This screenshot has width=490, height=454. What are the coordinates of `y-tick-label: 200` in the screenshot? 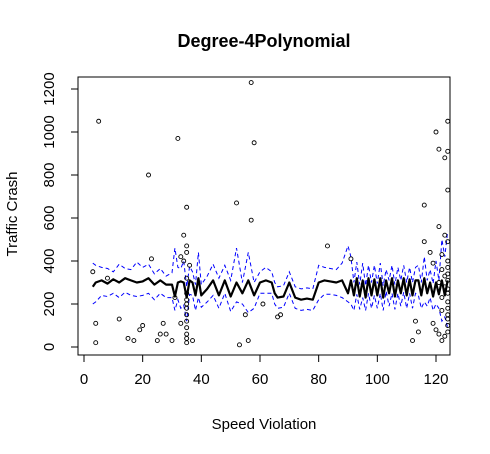 It's located at (49, 303).